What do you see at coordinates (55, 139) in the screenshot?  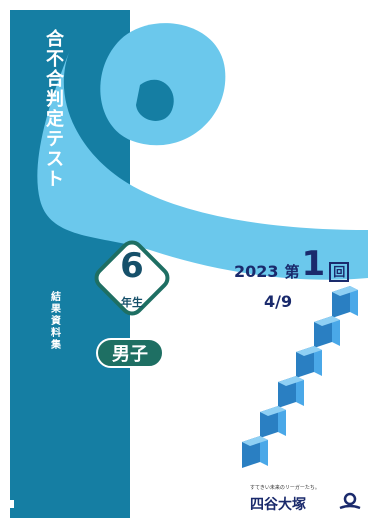 I see `title-char: テ` at bounding box center [55, 139].